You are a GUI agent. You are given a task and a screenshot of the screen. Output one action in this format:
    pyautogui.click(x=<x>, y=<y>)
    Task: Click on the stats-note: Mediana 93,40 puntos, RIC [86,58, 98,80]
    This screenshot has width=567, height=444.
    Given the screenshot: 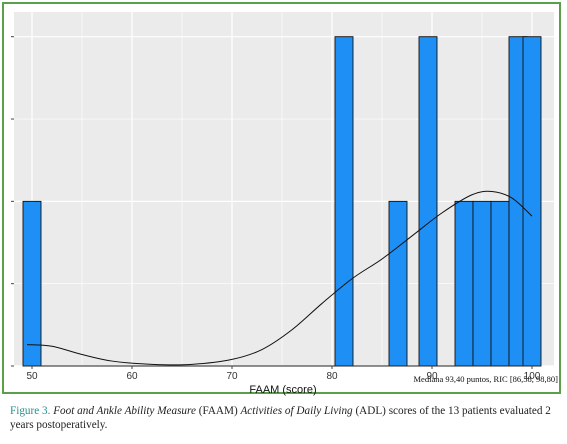 What is the action you would take?
    pyautogui.click(x=486, y=379)
    